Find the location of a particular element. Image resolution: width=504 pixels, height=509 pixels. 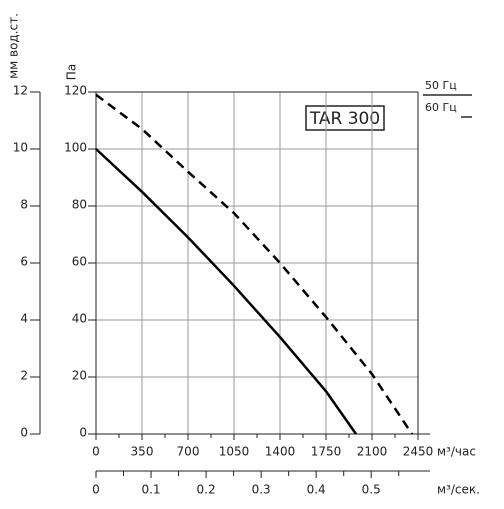

y2-axis-label: мм вод.ст. is located at coordinates (14, 46).